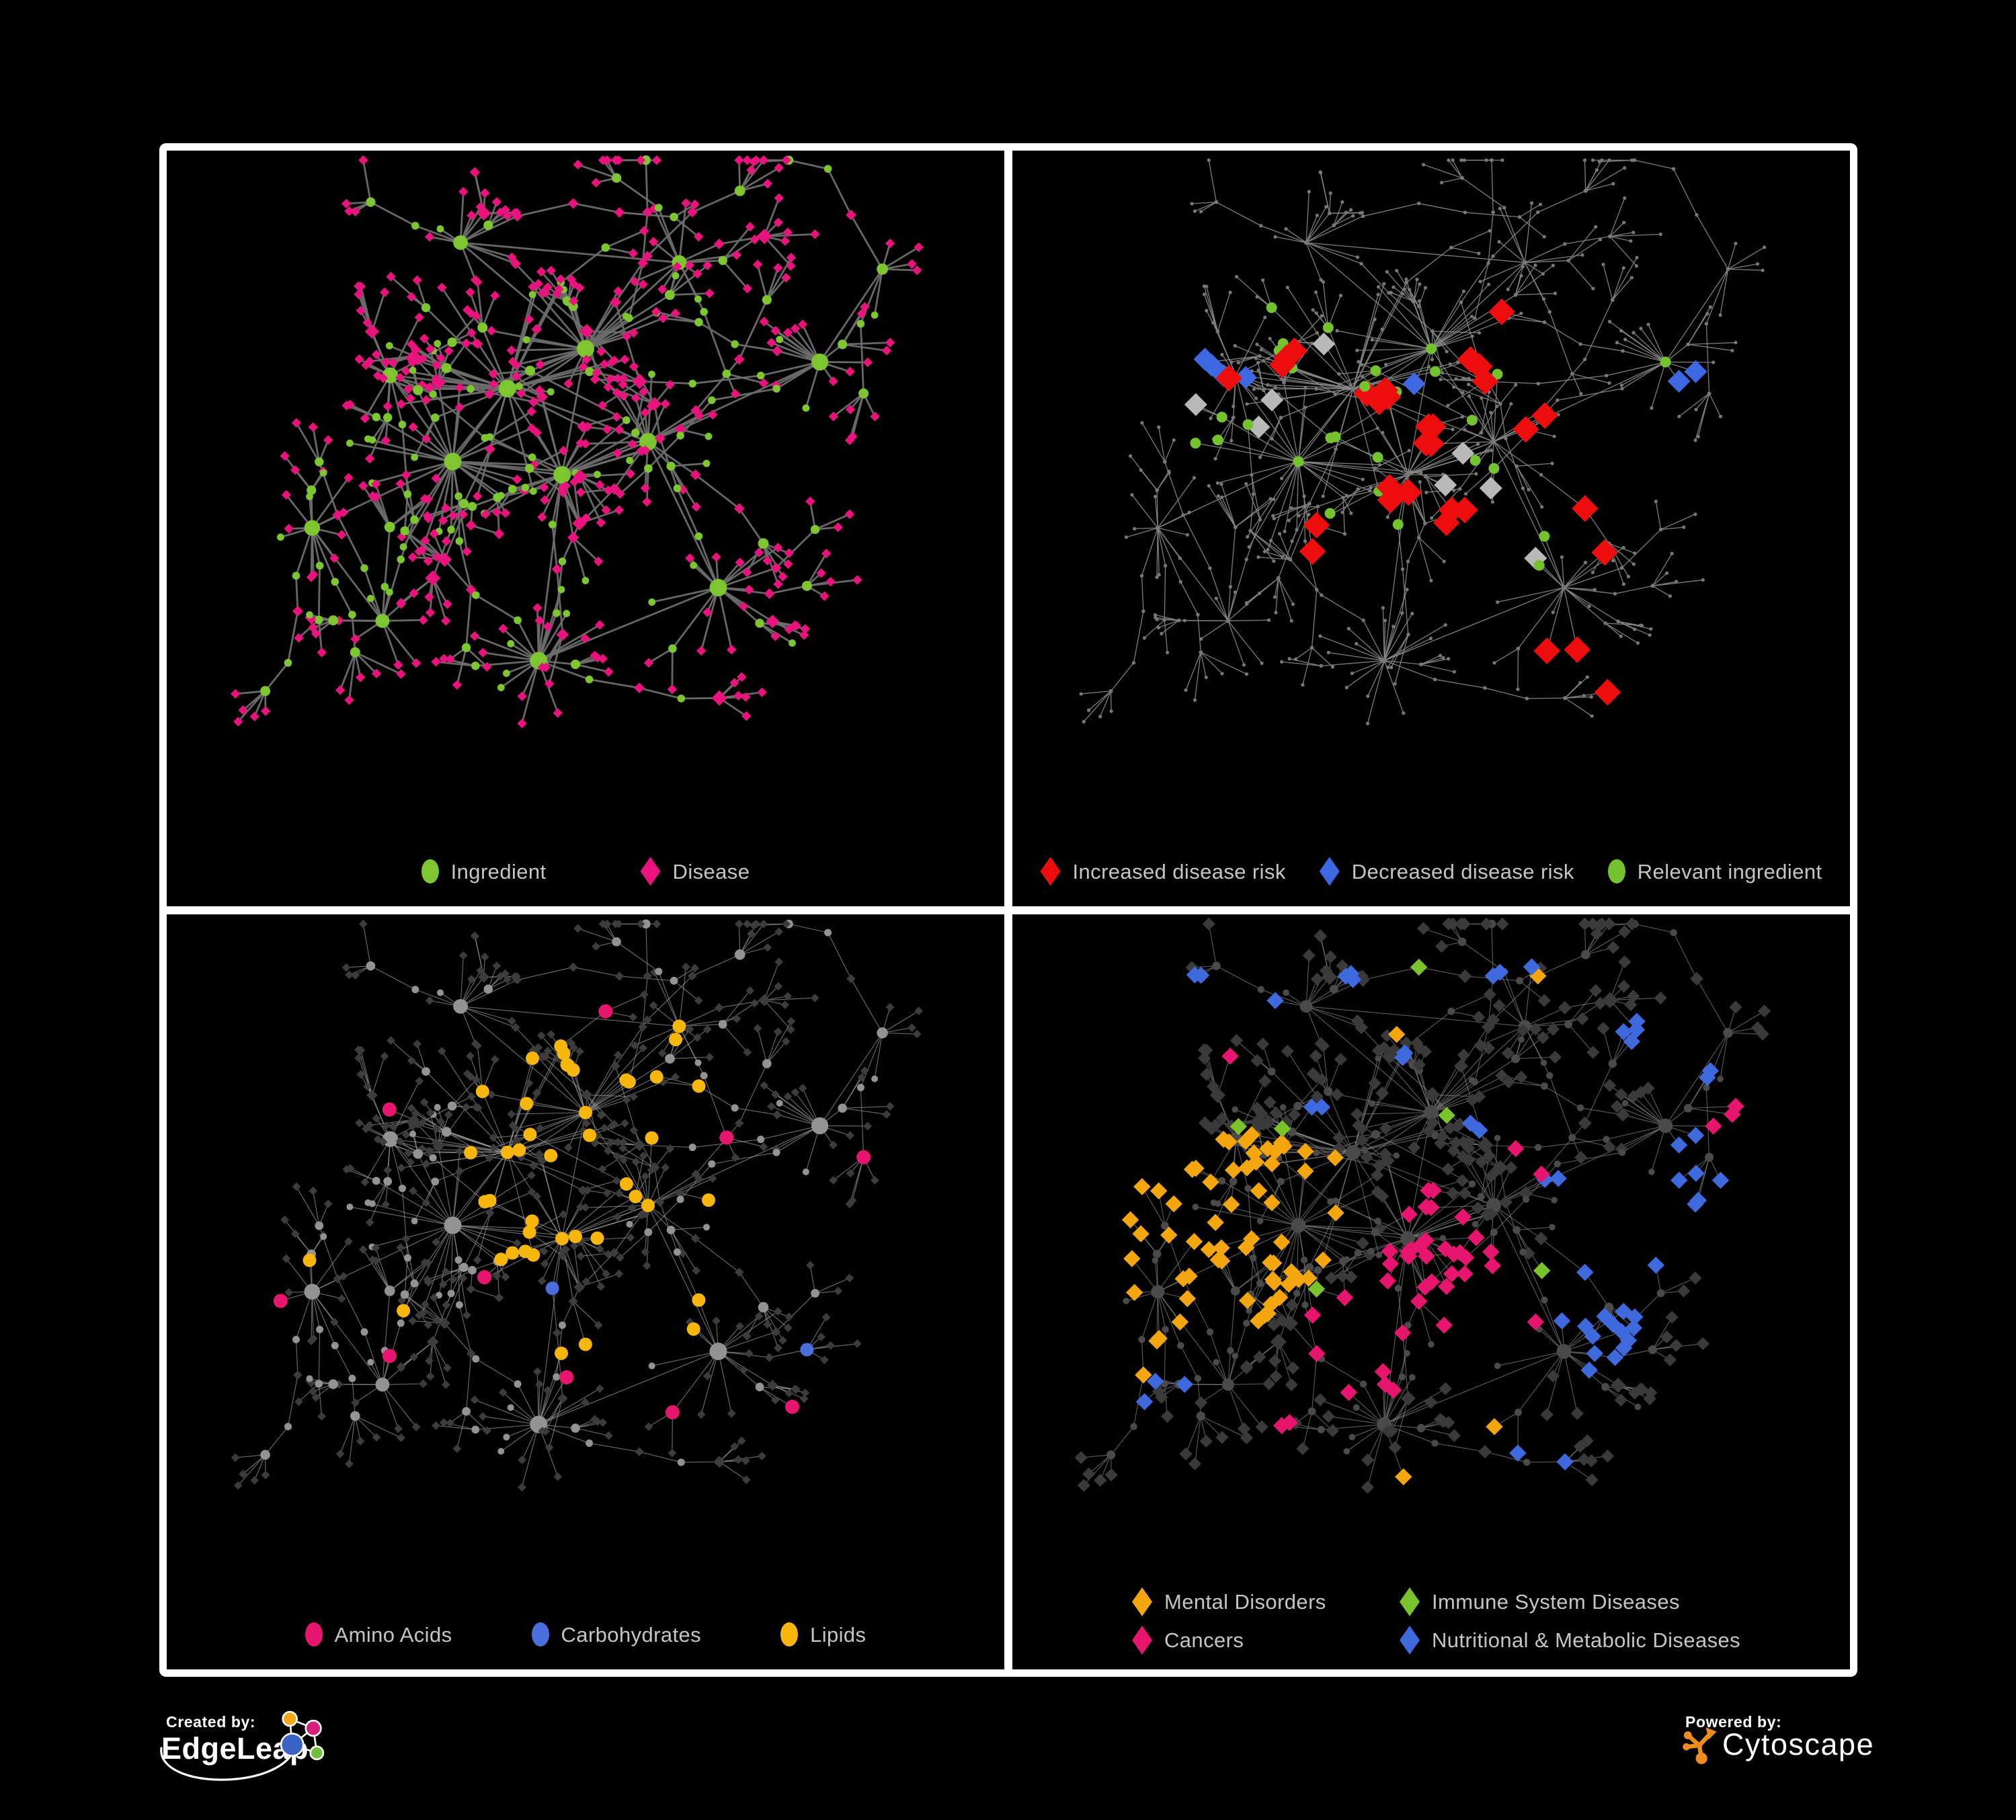 The image size is (2016, 1820). Describe the element at coordinates (393, 1634) in the screenshot. I see `legend-label: Amino Acids` at that location.